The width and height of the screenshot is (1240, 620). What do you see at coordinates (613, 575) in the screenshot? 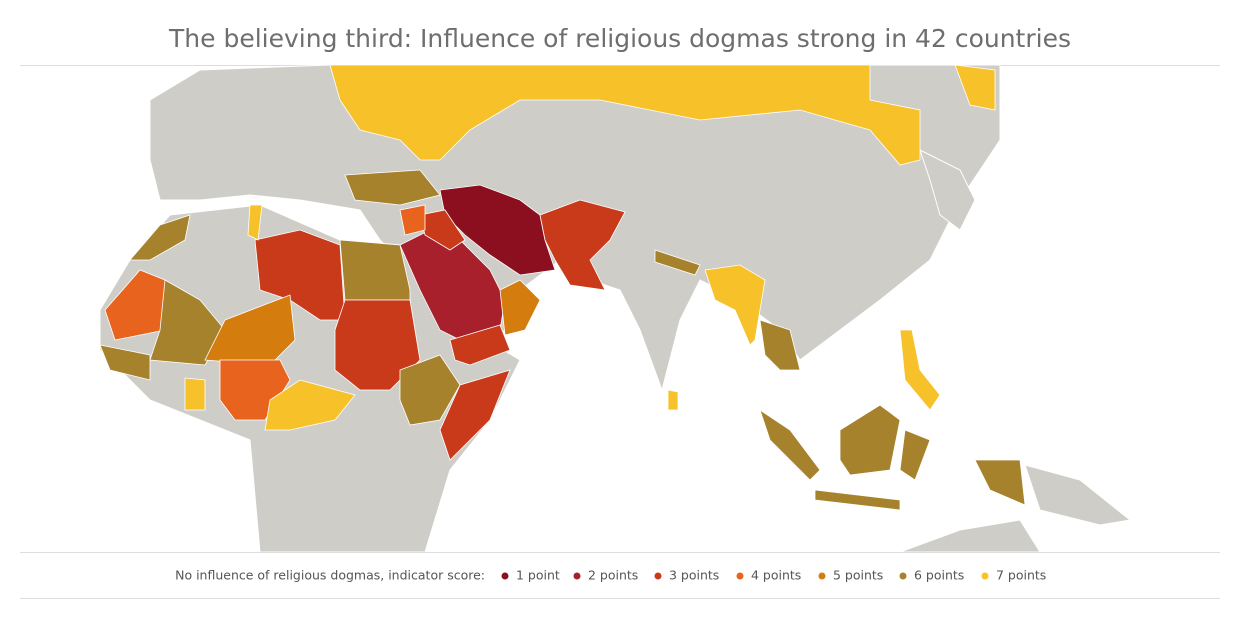
I see `legend-entry: 2 points` at bounding box center [613, 575].